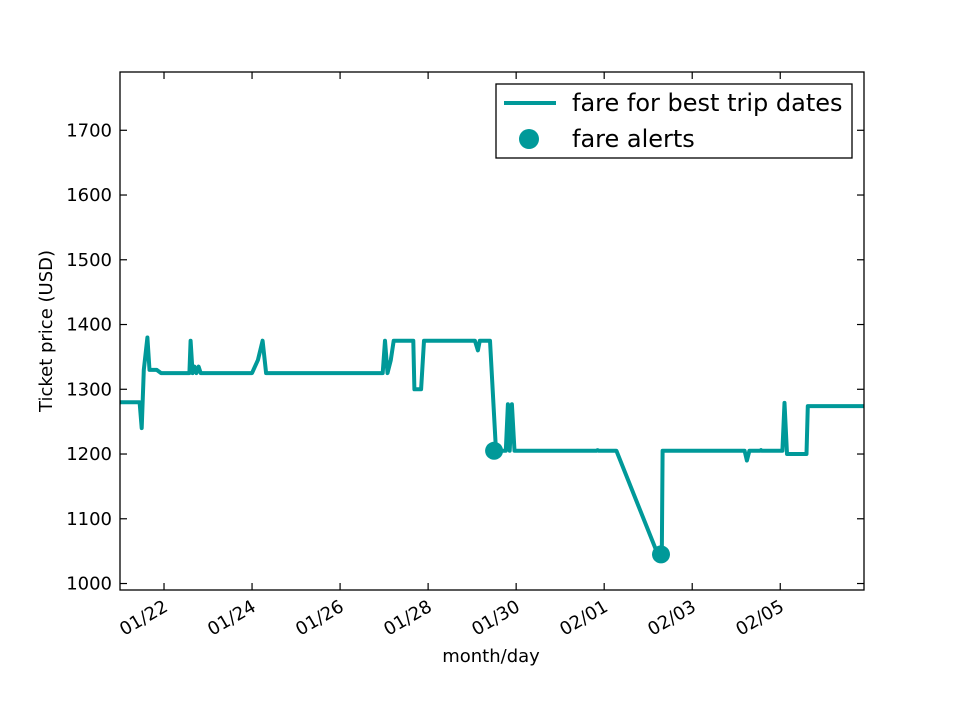 This screenshot has width=960, height=720. I want to click on x-tick-label: 02/05, so click(759, 618).